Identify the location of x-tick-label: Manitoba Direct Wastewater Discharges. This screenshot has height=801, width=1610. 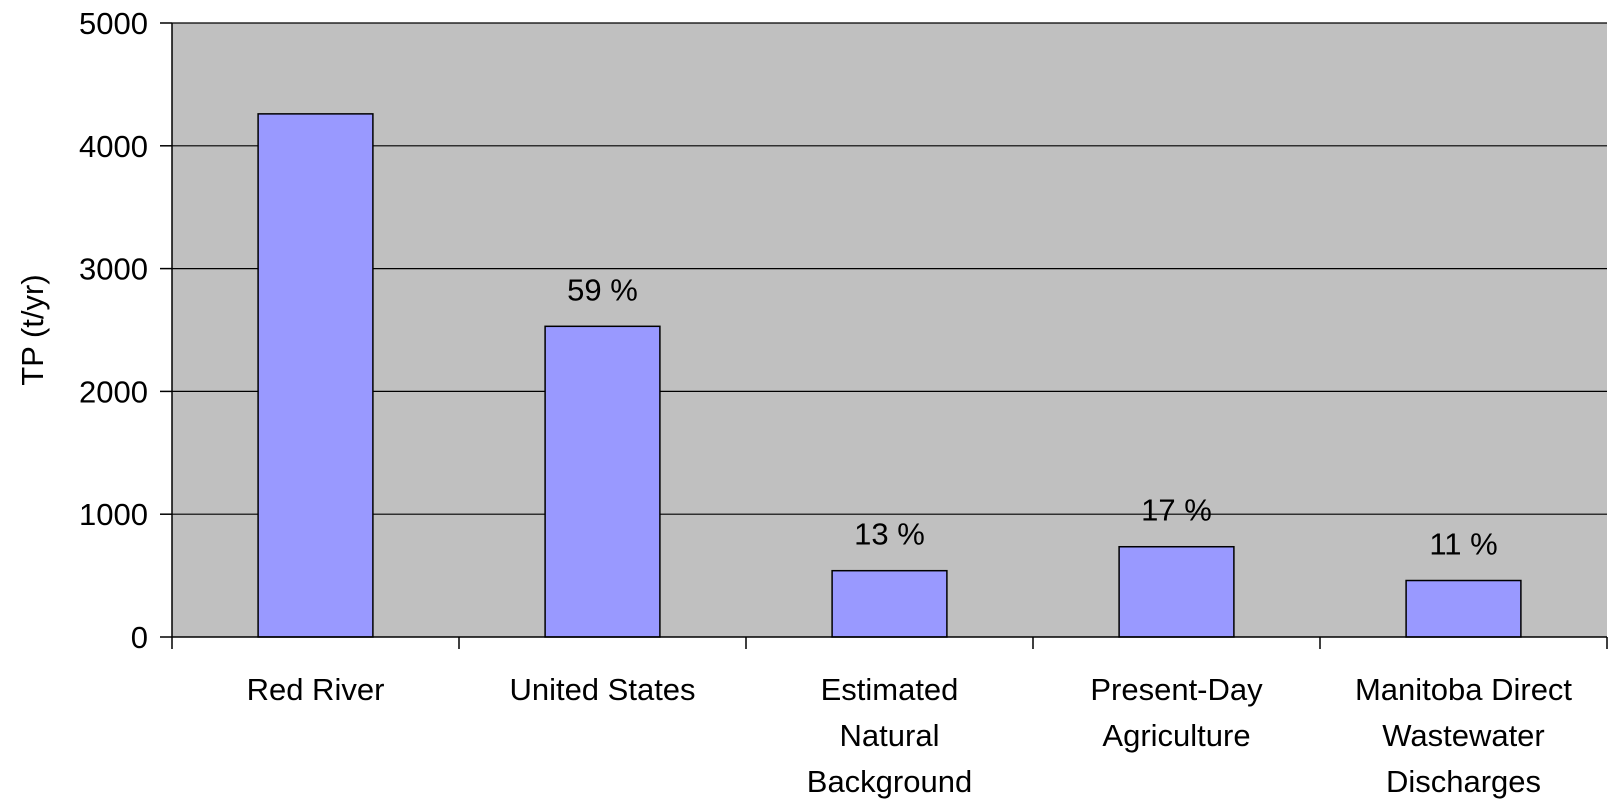
(1463, 735).